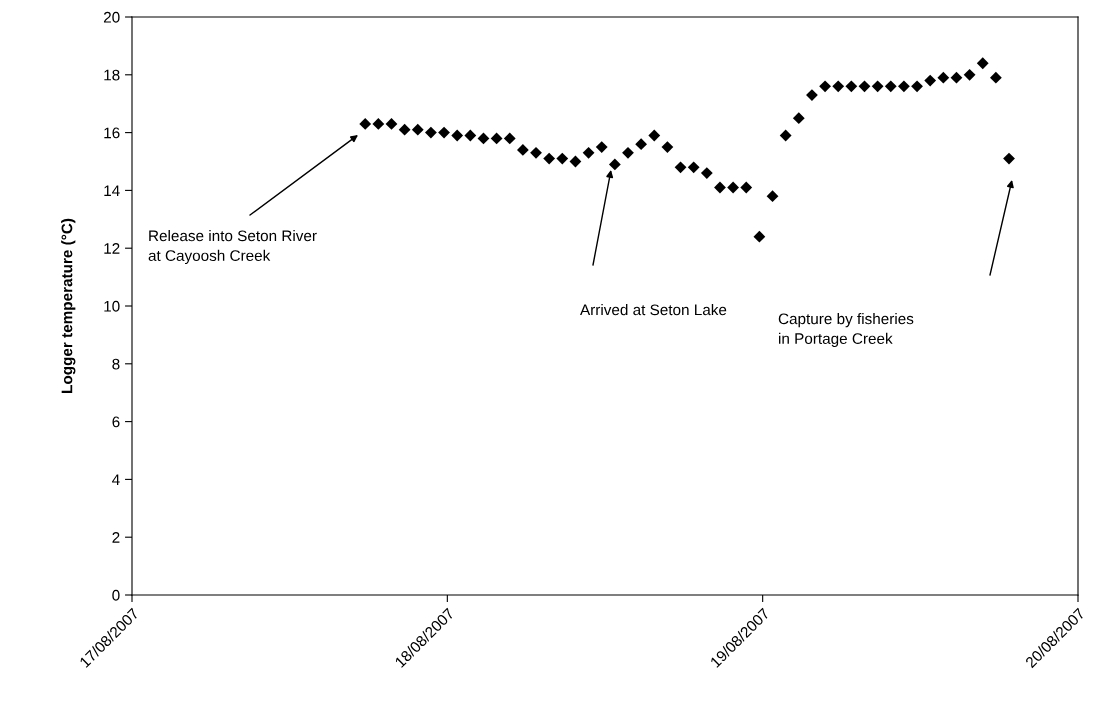  What do you see at coordinates (112, 248) in the screenshot?
I see `y-tick-label: 12` at bounding box center [112, 248].